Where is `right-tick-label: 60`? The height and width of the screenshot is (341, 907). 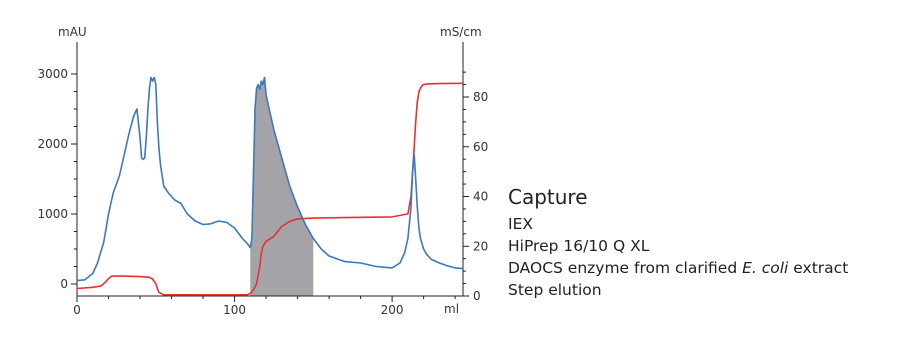 right-tick-label: 60 is located at coordinates (480, 147).